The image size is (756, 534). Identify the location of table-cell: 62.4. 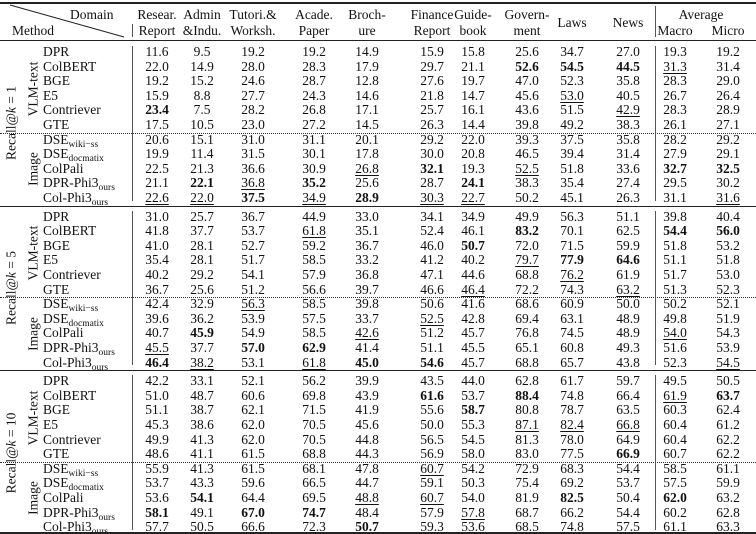
(728, 410).